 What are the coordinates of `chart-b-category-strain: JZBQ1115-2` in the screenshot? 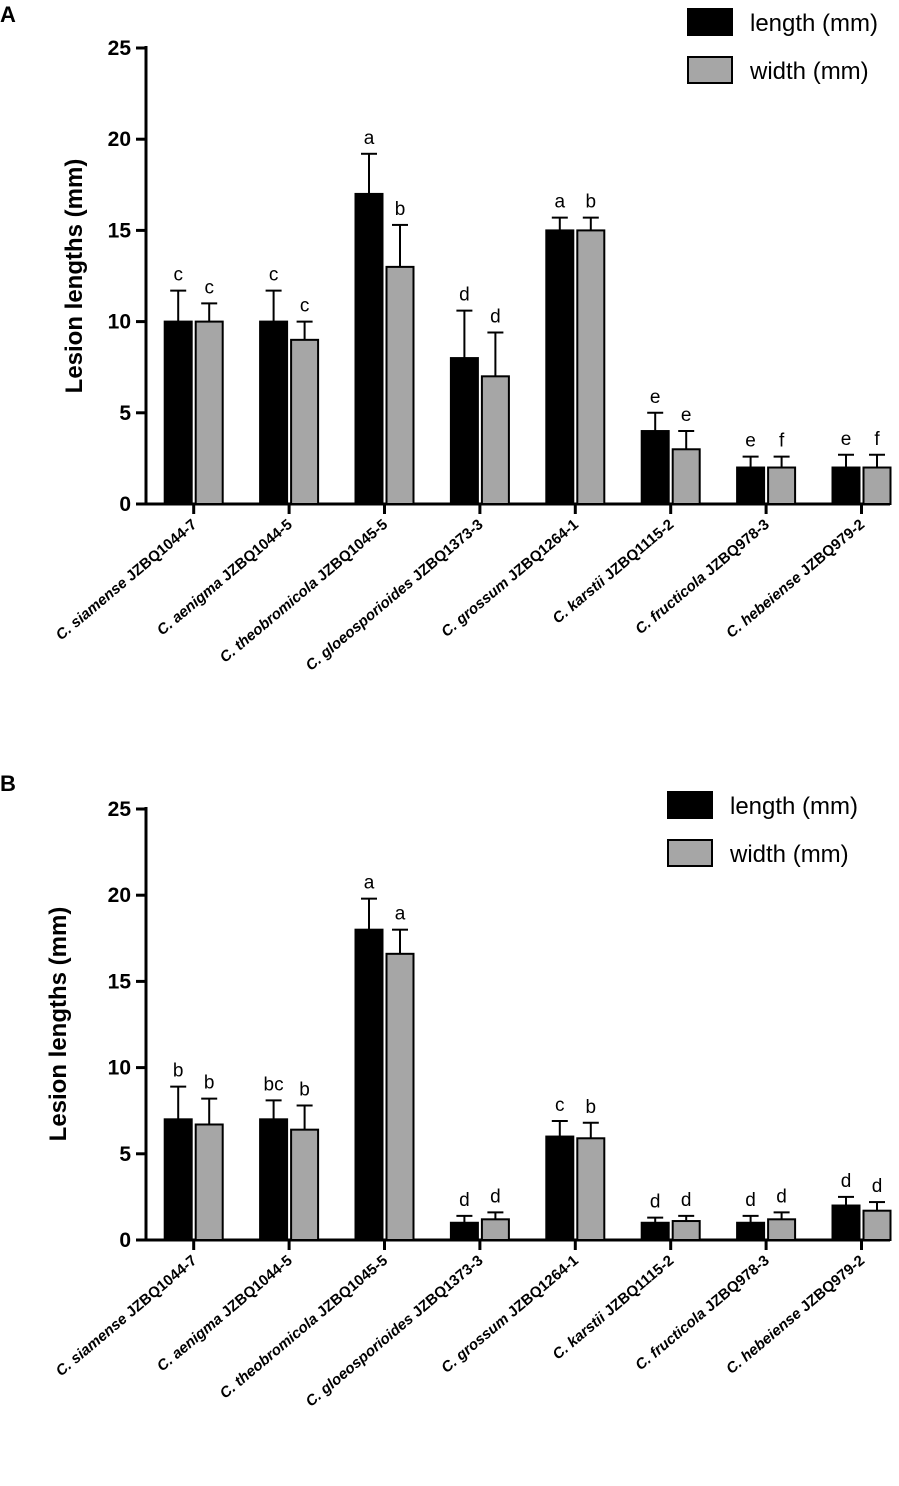 It's located at (639, 1286).